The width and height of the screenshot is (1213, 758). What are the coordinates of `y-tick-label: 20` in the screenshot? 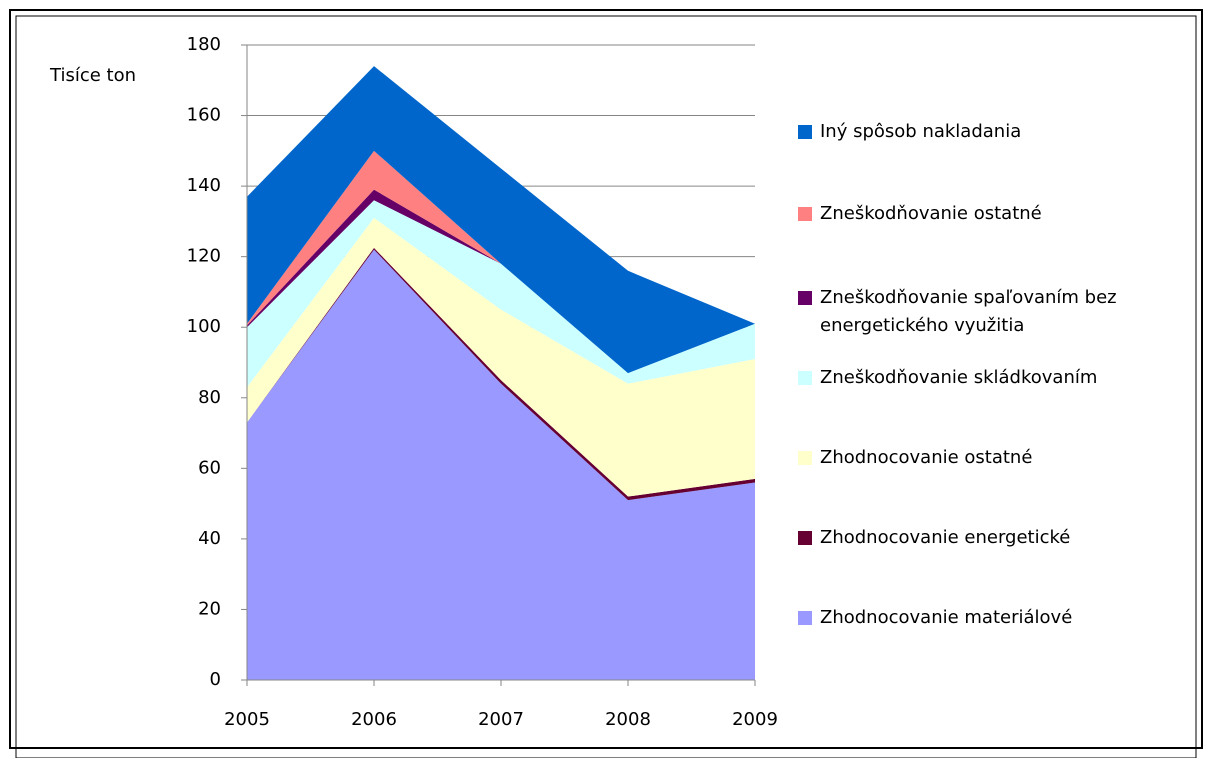 It's located at (209, 608).